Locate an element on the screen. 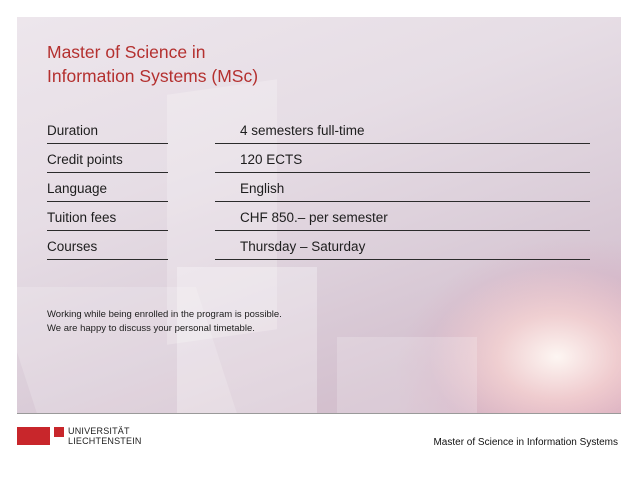  footer-program-name: Master of Science in Information Systems is located at coordinates (525, 442).